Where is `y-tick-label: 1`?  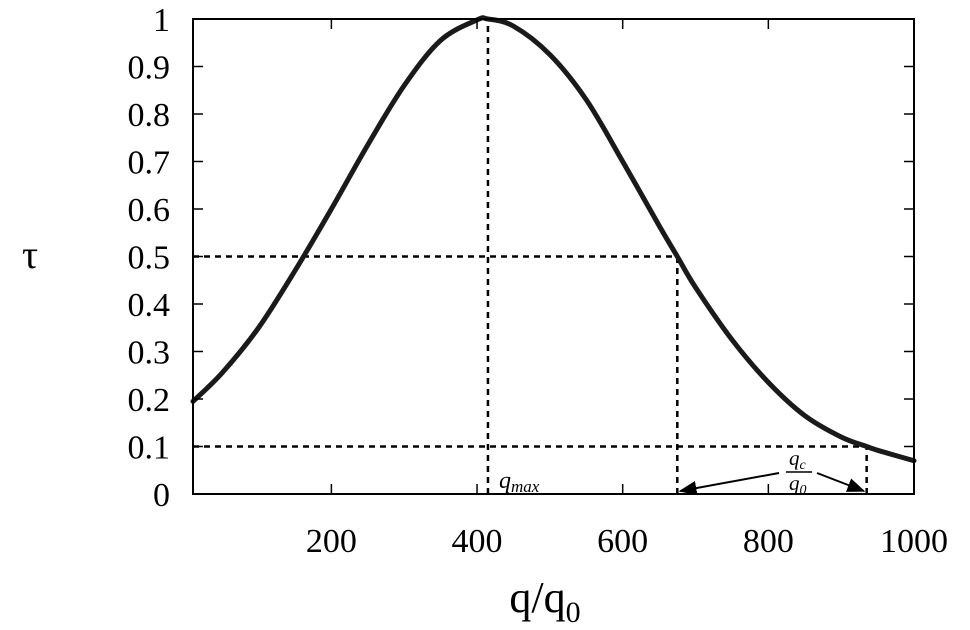 y-tick-label: 1 is located at coordinates (161, 20).